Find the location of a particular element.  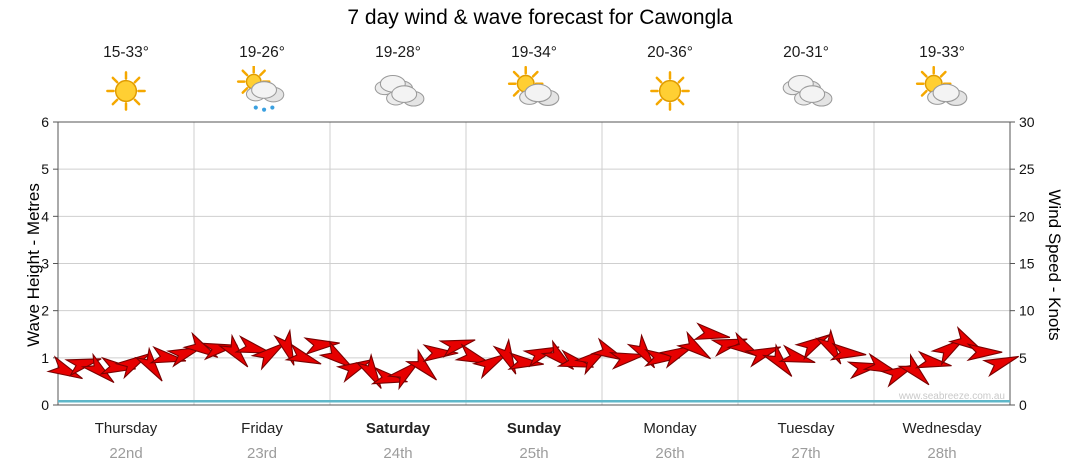

left-tick-label: 1 is located at coordinates (45, 358).